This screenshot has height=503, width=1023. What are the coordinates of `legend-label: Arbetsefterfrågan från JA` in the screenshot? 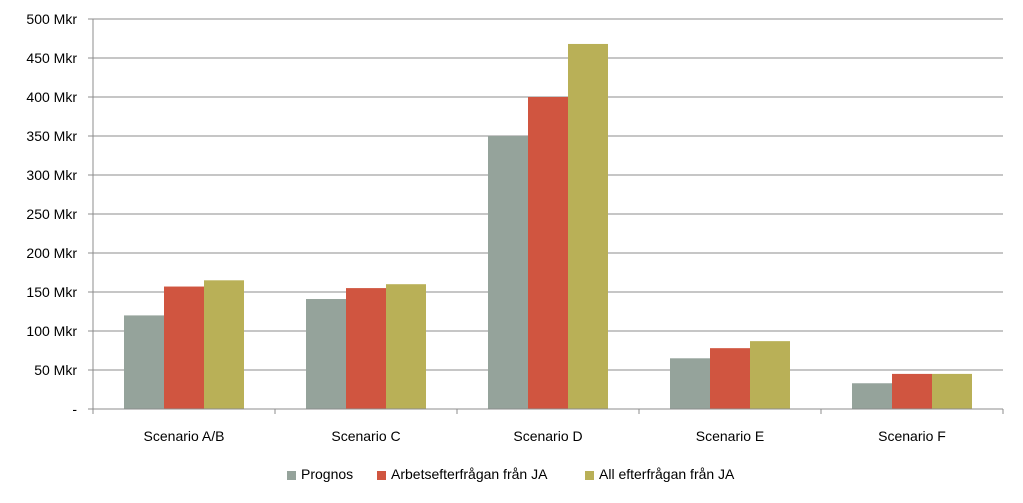 It's located at (469, 474).